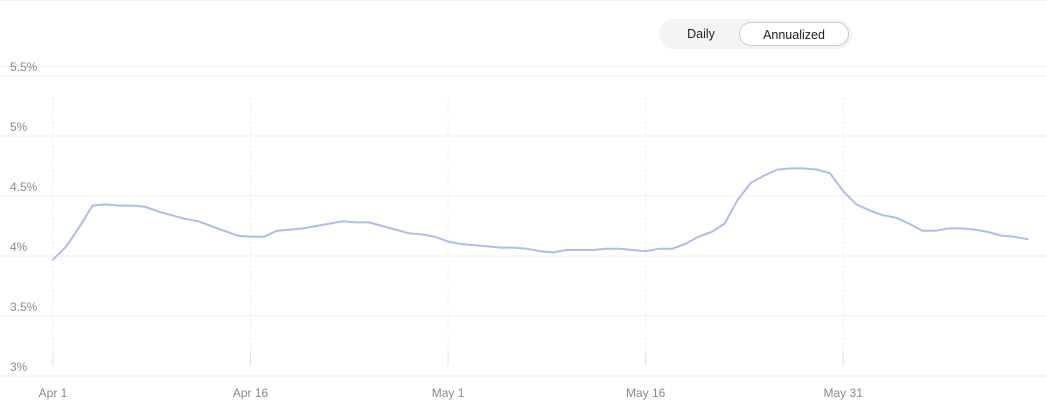  Describe the element at coordinates (19, 127) in the screenshot. I see `y-tick-label: 5%` at that location.